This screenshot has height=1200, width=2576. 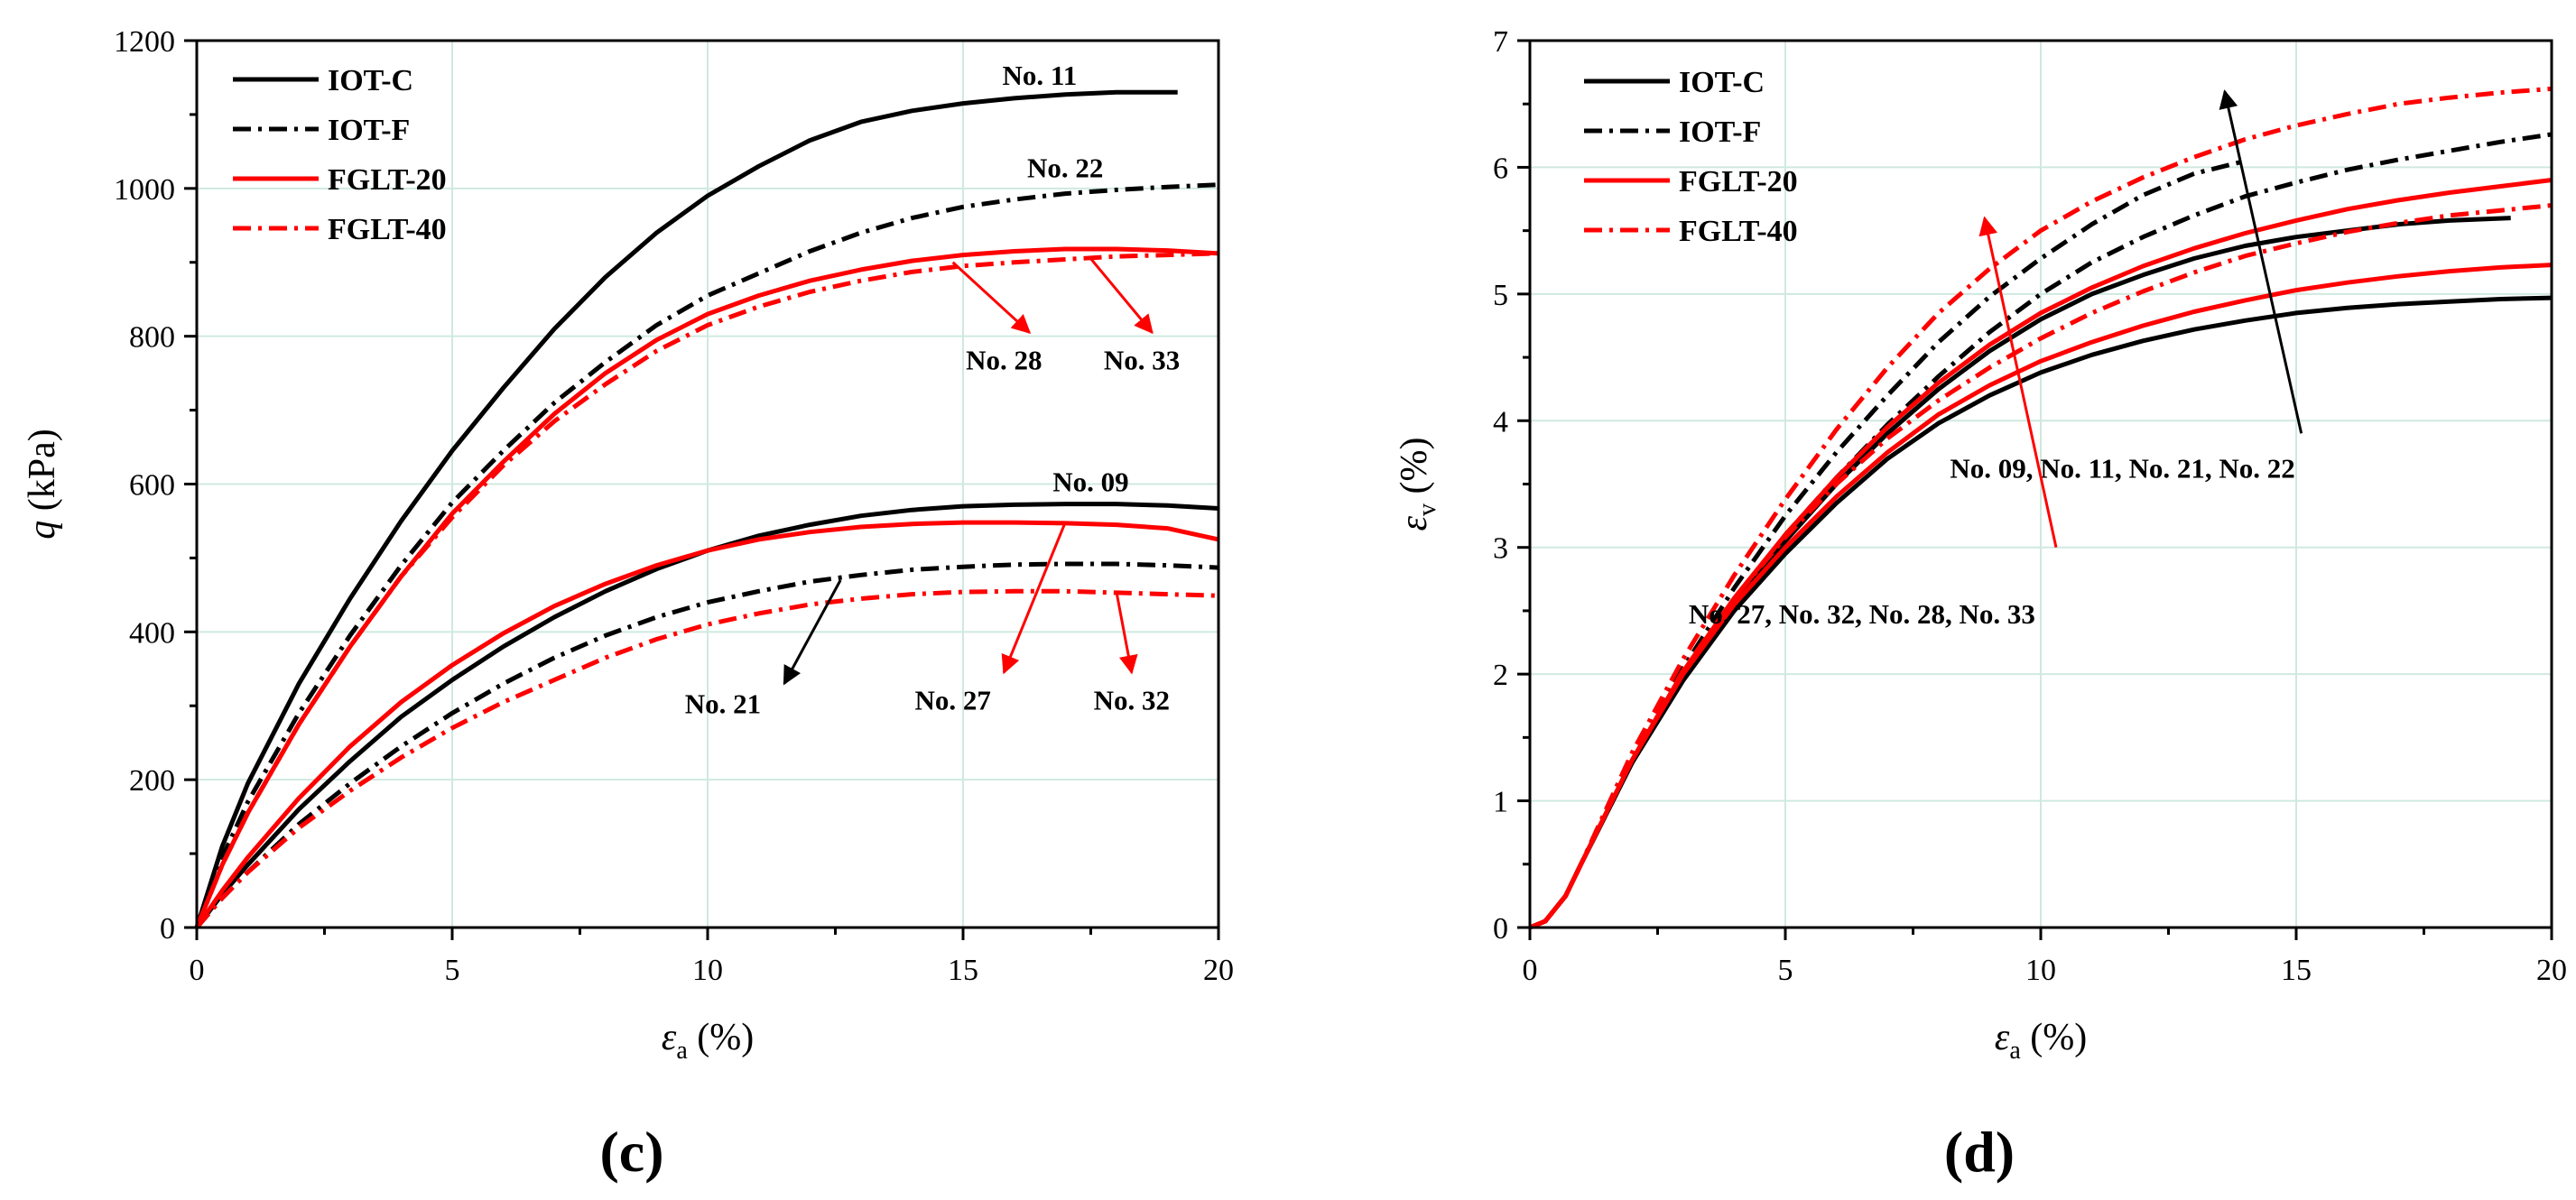 I want to click on y-axis-label: q (kPa), so click(x=43, y=484).